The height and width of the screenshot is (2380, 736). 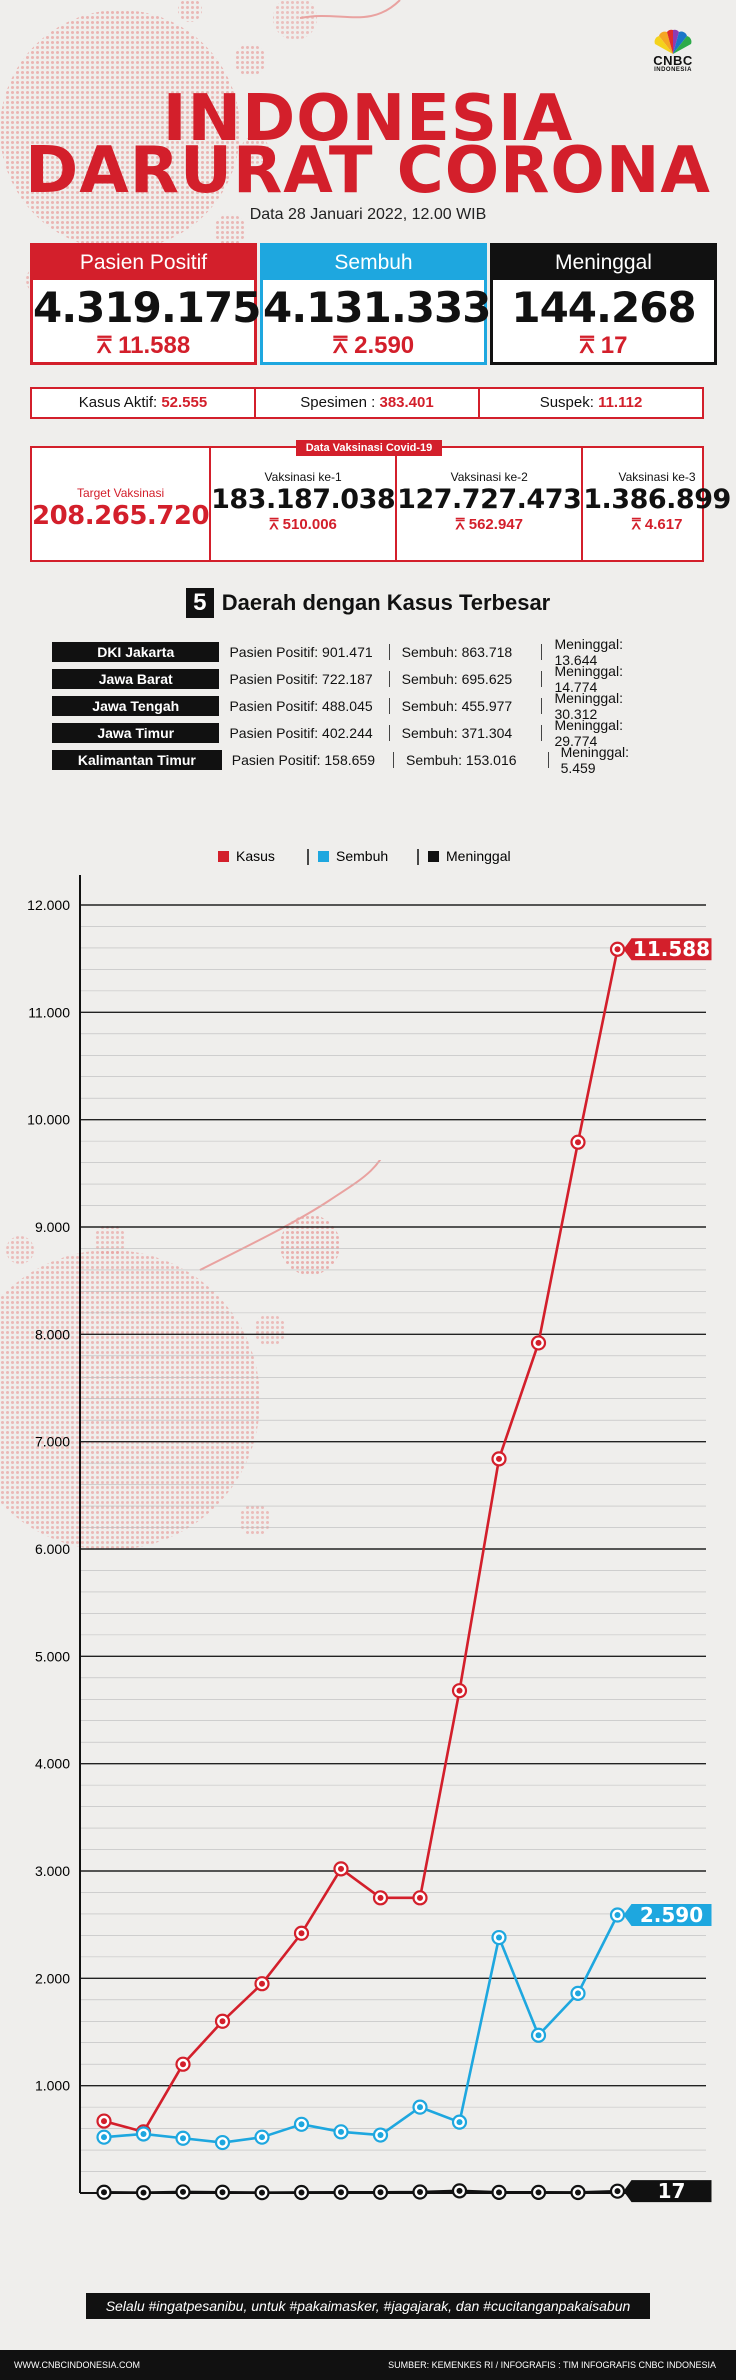 What do you see at coordinates (255, 856) in the screenshot?
I see `legend-label: Kasus` at bounding box center [255, 856].